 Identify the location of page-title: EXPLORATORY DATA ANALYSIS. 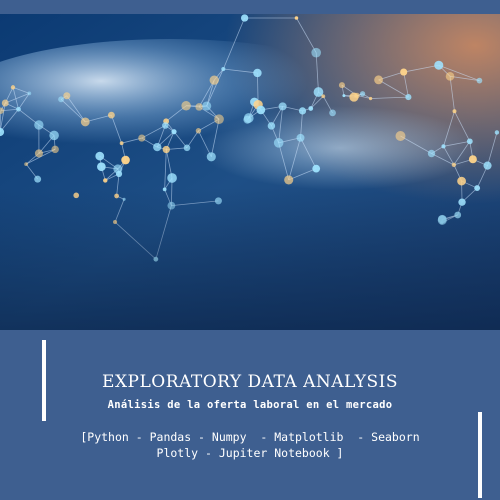
(250, 382).